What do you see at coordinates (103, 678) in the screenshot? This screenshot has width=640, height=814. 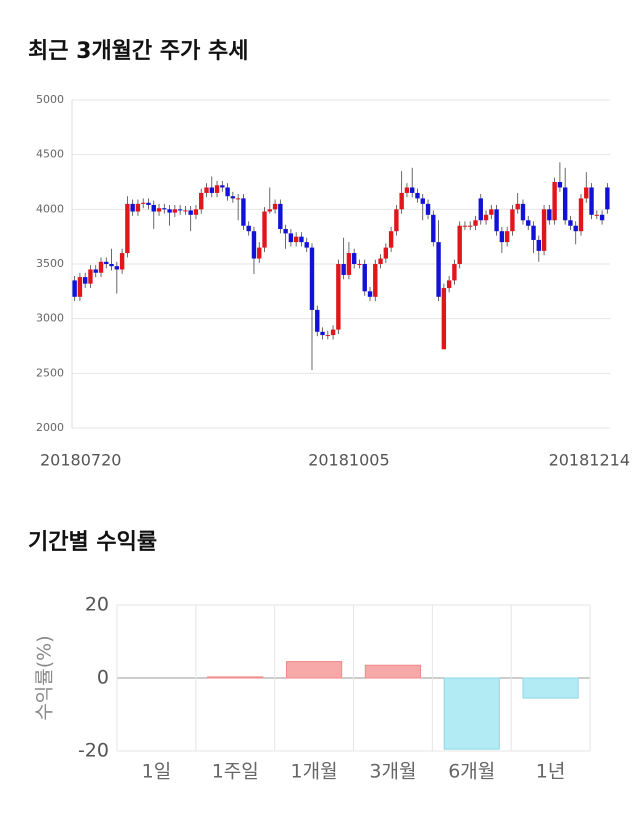 I see `y-tick-label: 0` at bounding box center [103, 678].